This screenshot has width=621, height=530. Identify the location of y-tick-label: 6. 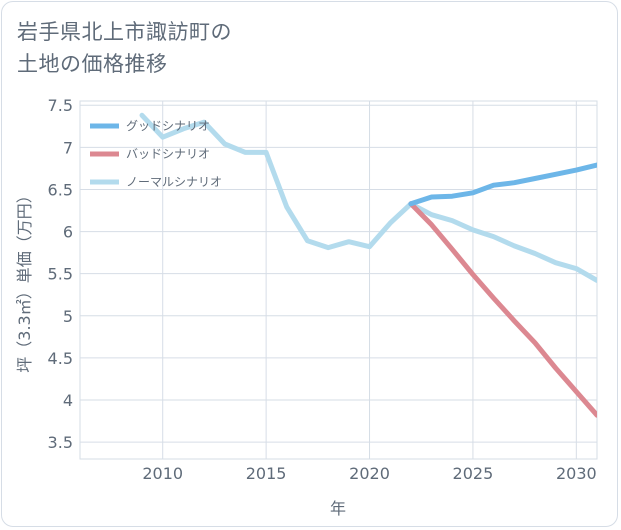
(68, 232).